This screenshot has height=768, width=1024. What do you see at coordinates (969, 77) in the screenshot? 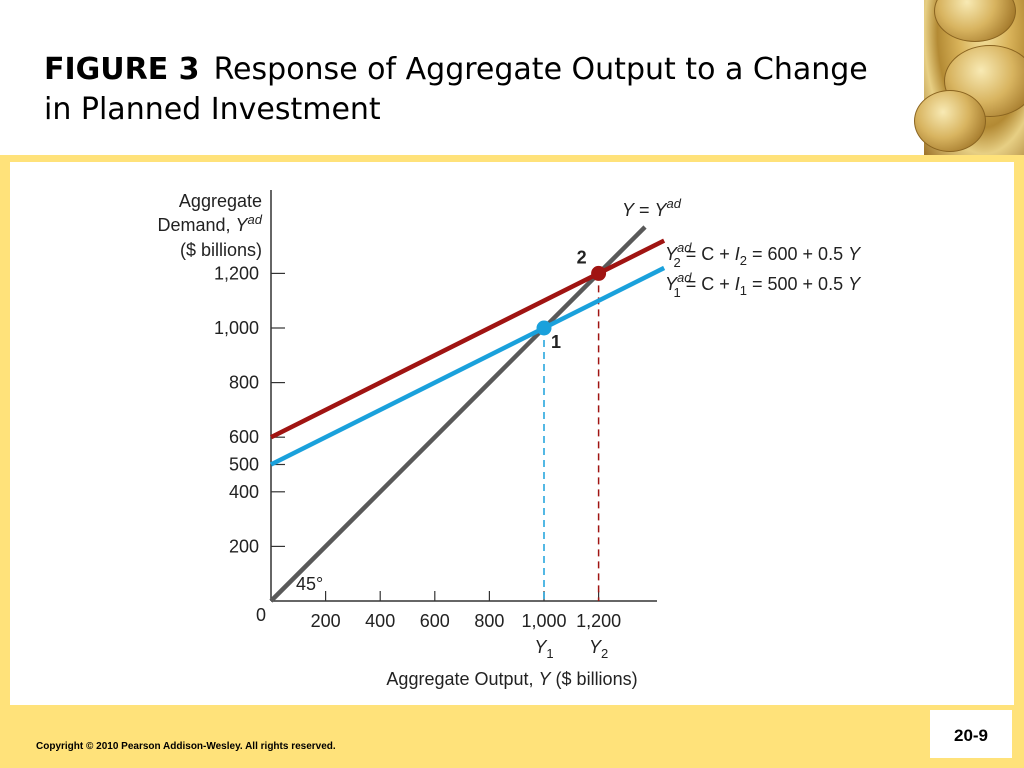
I see `coins-image` at bounding box center [969, 77].